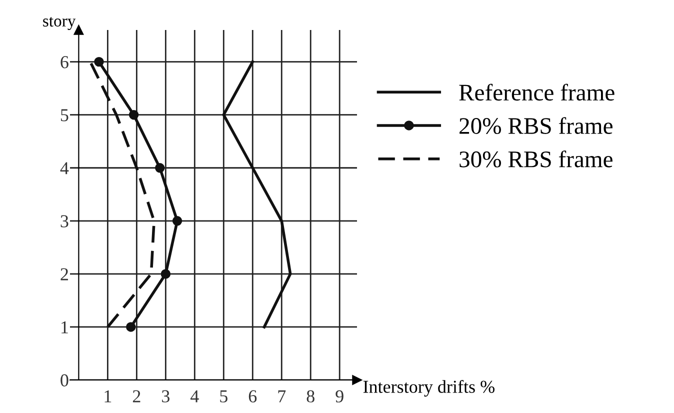 Image resolution: width=674 pixels, height=413 pixels. What do you see at coordinates (282, 396) in the screenshot?
I see `x-tick-label: 7` at bounding box center [282, 396].